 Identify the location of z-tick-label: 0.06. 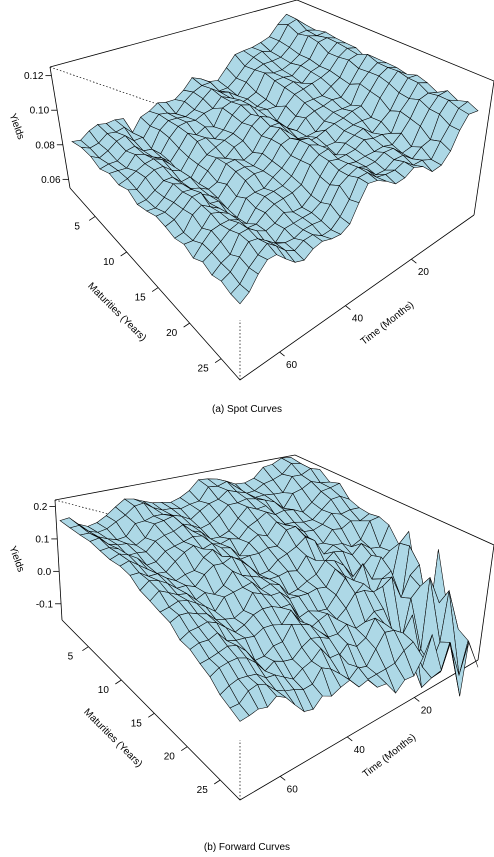
(51, 180).